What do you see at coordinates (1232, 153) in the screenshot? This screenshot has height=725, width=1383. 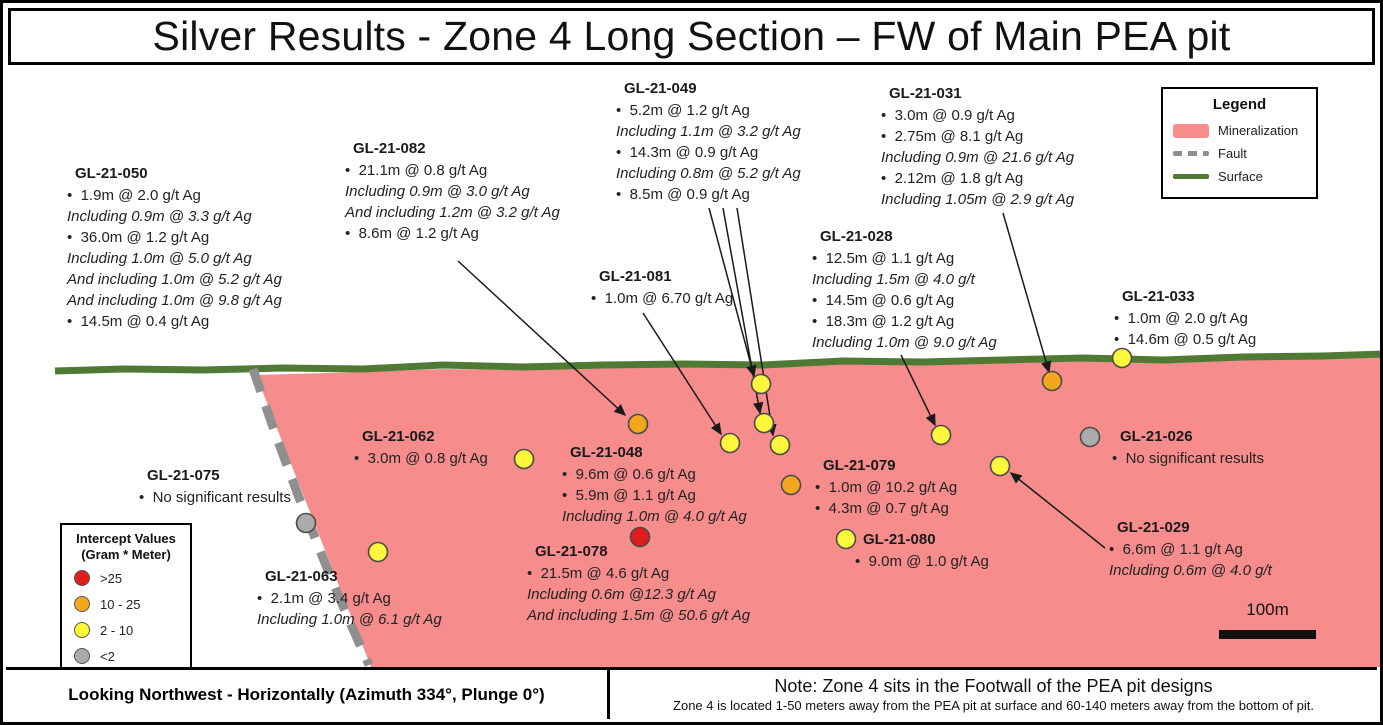 I see `legend-label: Fault` at bounding box center [1232, 153].